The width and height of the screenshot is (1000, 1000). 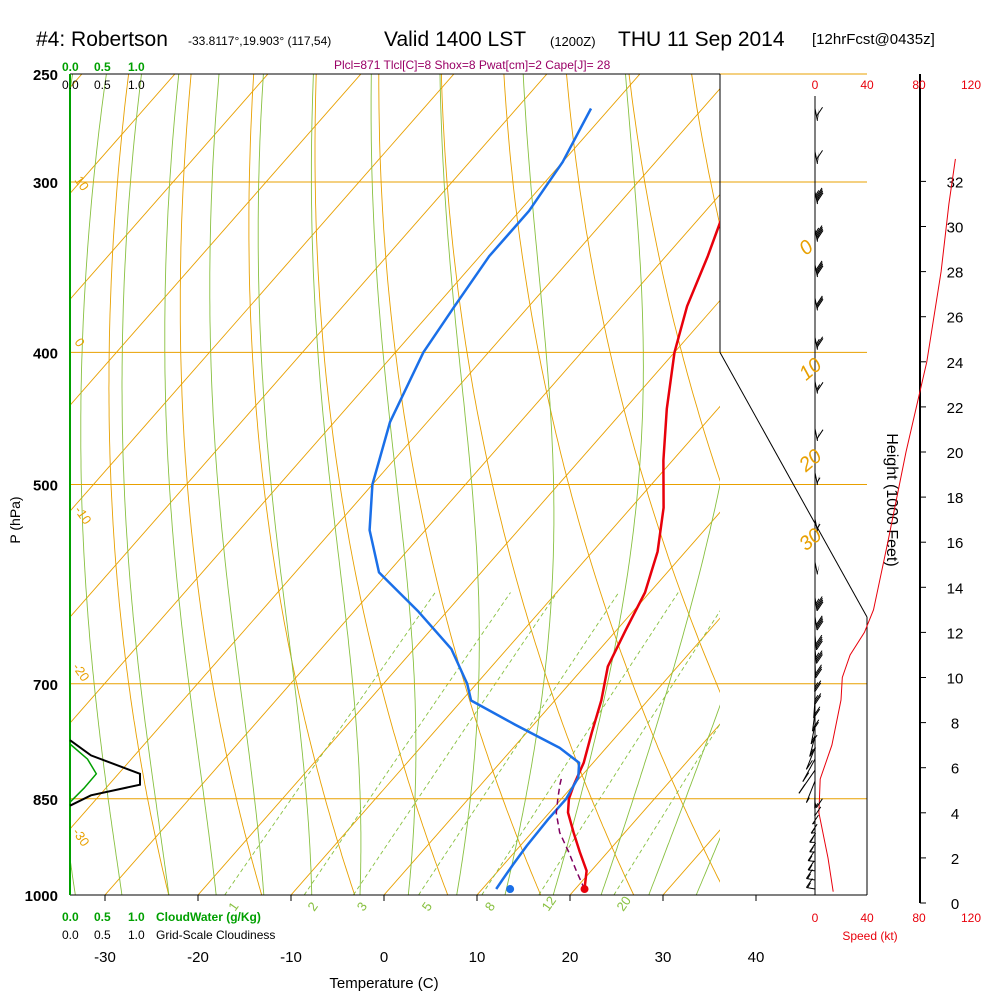 I want to click on mixing-ratio-line, so click(x=629, y=752).